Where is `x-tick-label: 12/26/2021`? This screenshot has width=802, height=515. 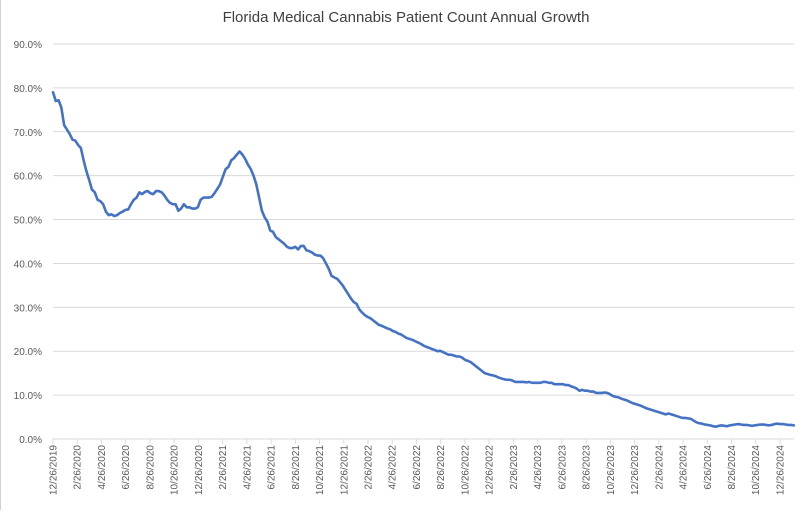
x-tick-label: 12/26/2021 is located at coordinates (344, 470).